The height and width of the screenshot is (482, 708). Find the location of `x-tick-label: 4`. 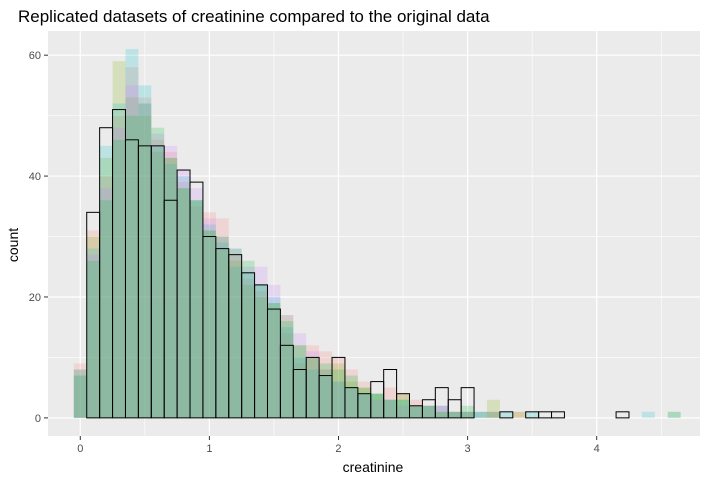

x-tick-label: 4 is located at coordinates (597, 449).